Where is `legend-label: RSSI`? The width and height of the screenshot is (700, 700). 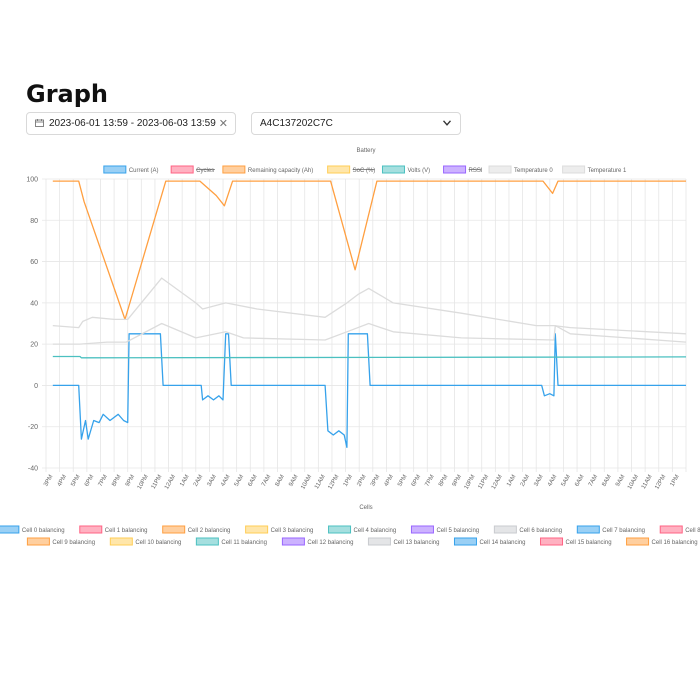
legend-label: RSSI is located at coordinates (476, 171).